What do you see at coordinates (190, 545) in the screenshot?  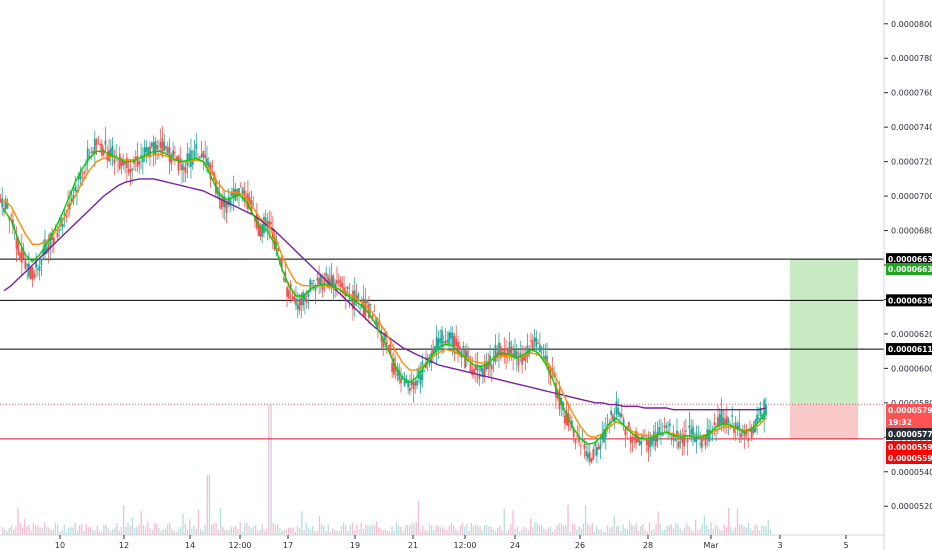 I see `x-tick-label: 14` at bounding box center [190, 545].